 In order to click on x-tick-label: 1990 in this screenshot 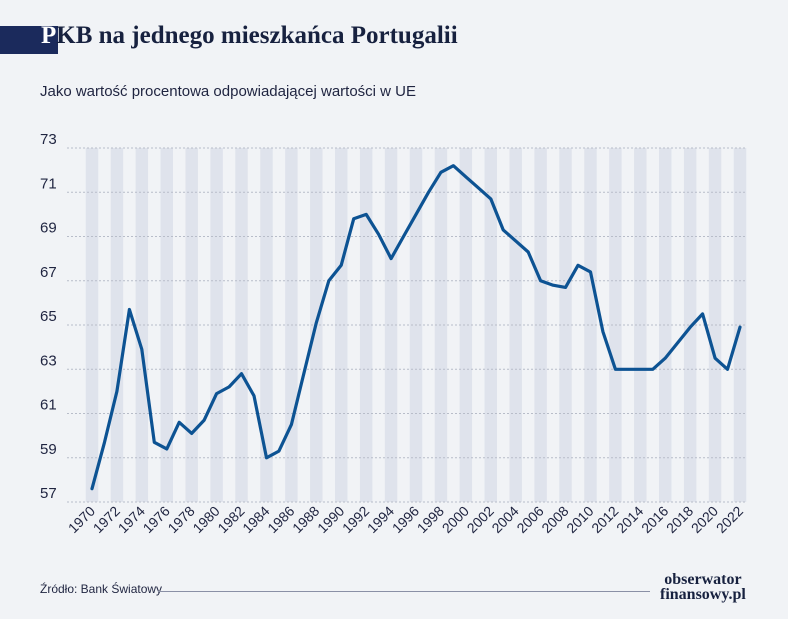, I will do `click(330, 519)`.